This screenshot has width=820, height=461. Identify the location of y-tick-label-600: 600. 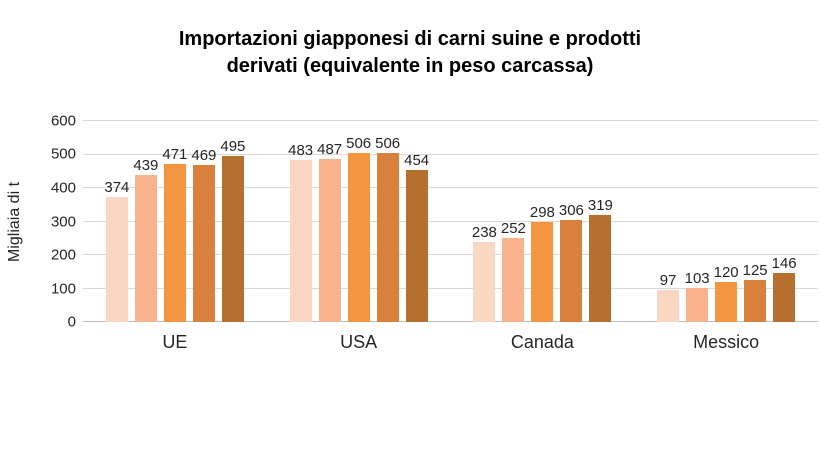
(63, 121).